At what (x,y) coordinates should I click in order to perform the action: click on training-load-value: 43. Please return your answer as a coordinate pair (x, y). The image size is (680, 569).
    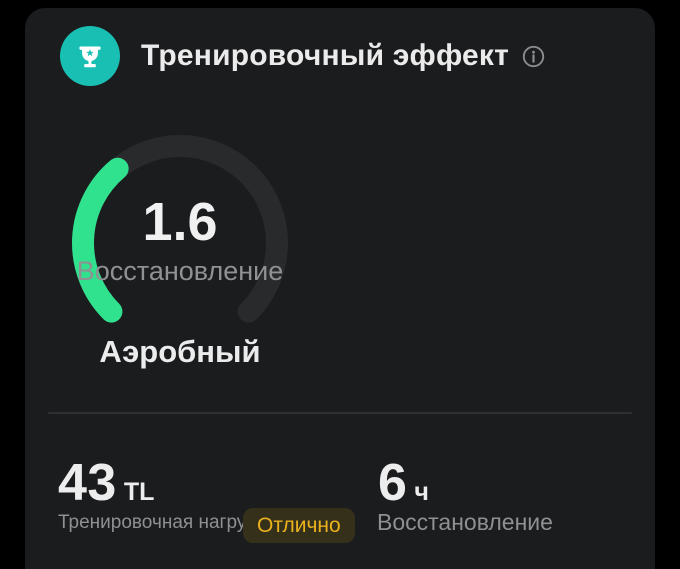
    Looking at the image, I should click on (87, 483).